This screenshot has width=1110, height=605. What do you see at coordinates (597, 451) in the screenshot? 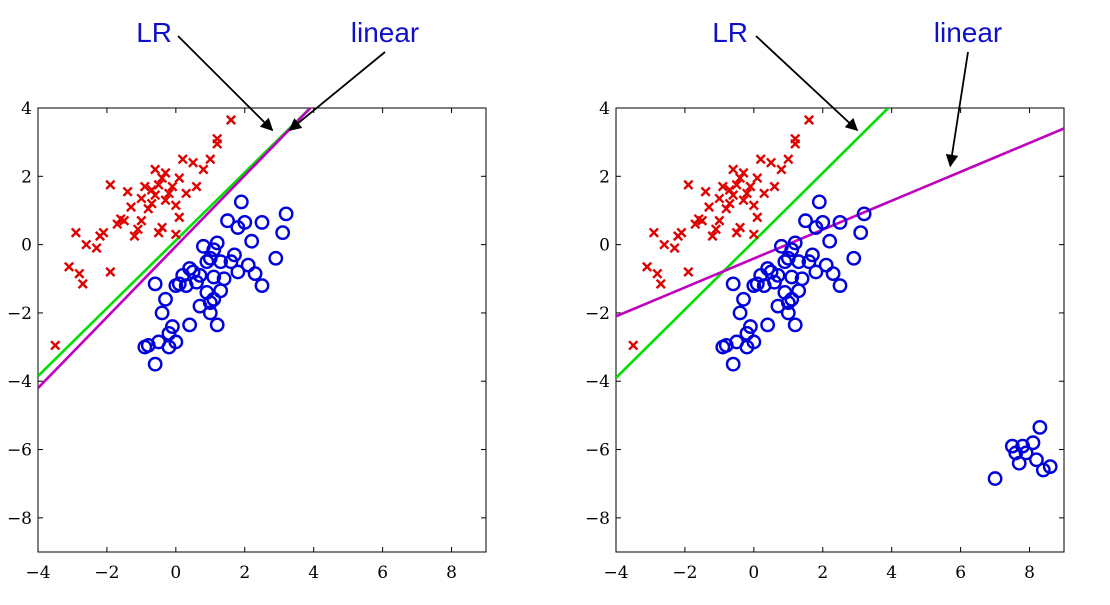
I see `y-tick-label: −6` at bounding box center [597, 451].